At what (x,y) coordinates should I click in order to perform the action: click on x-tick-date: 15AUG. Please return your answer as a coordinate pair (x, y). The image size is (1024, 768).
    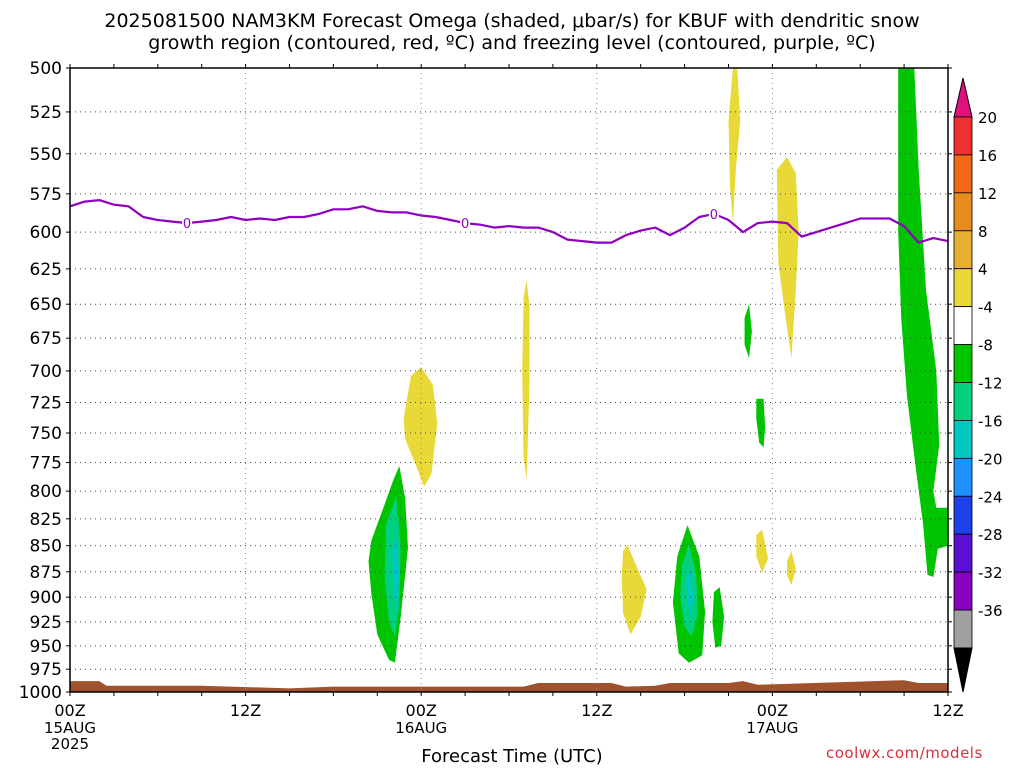
    Looking at the image, I should click on (70, 728).